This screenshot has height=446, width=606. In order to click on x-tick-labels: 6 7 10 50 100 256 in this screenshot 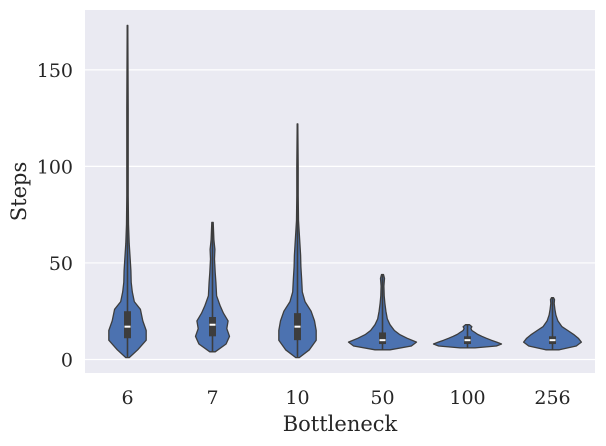, I will do `click(345, 398)`.